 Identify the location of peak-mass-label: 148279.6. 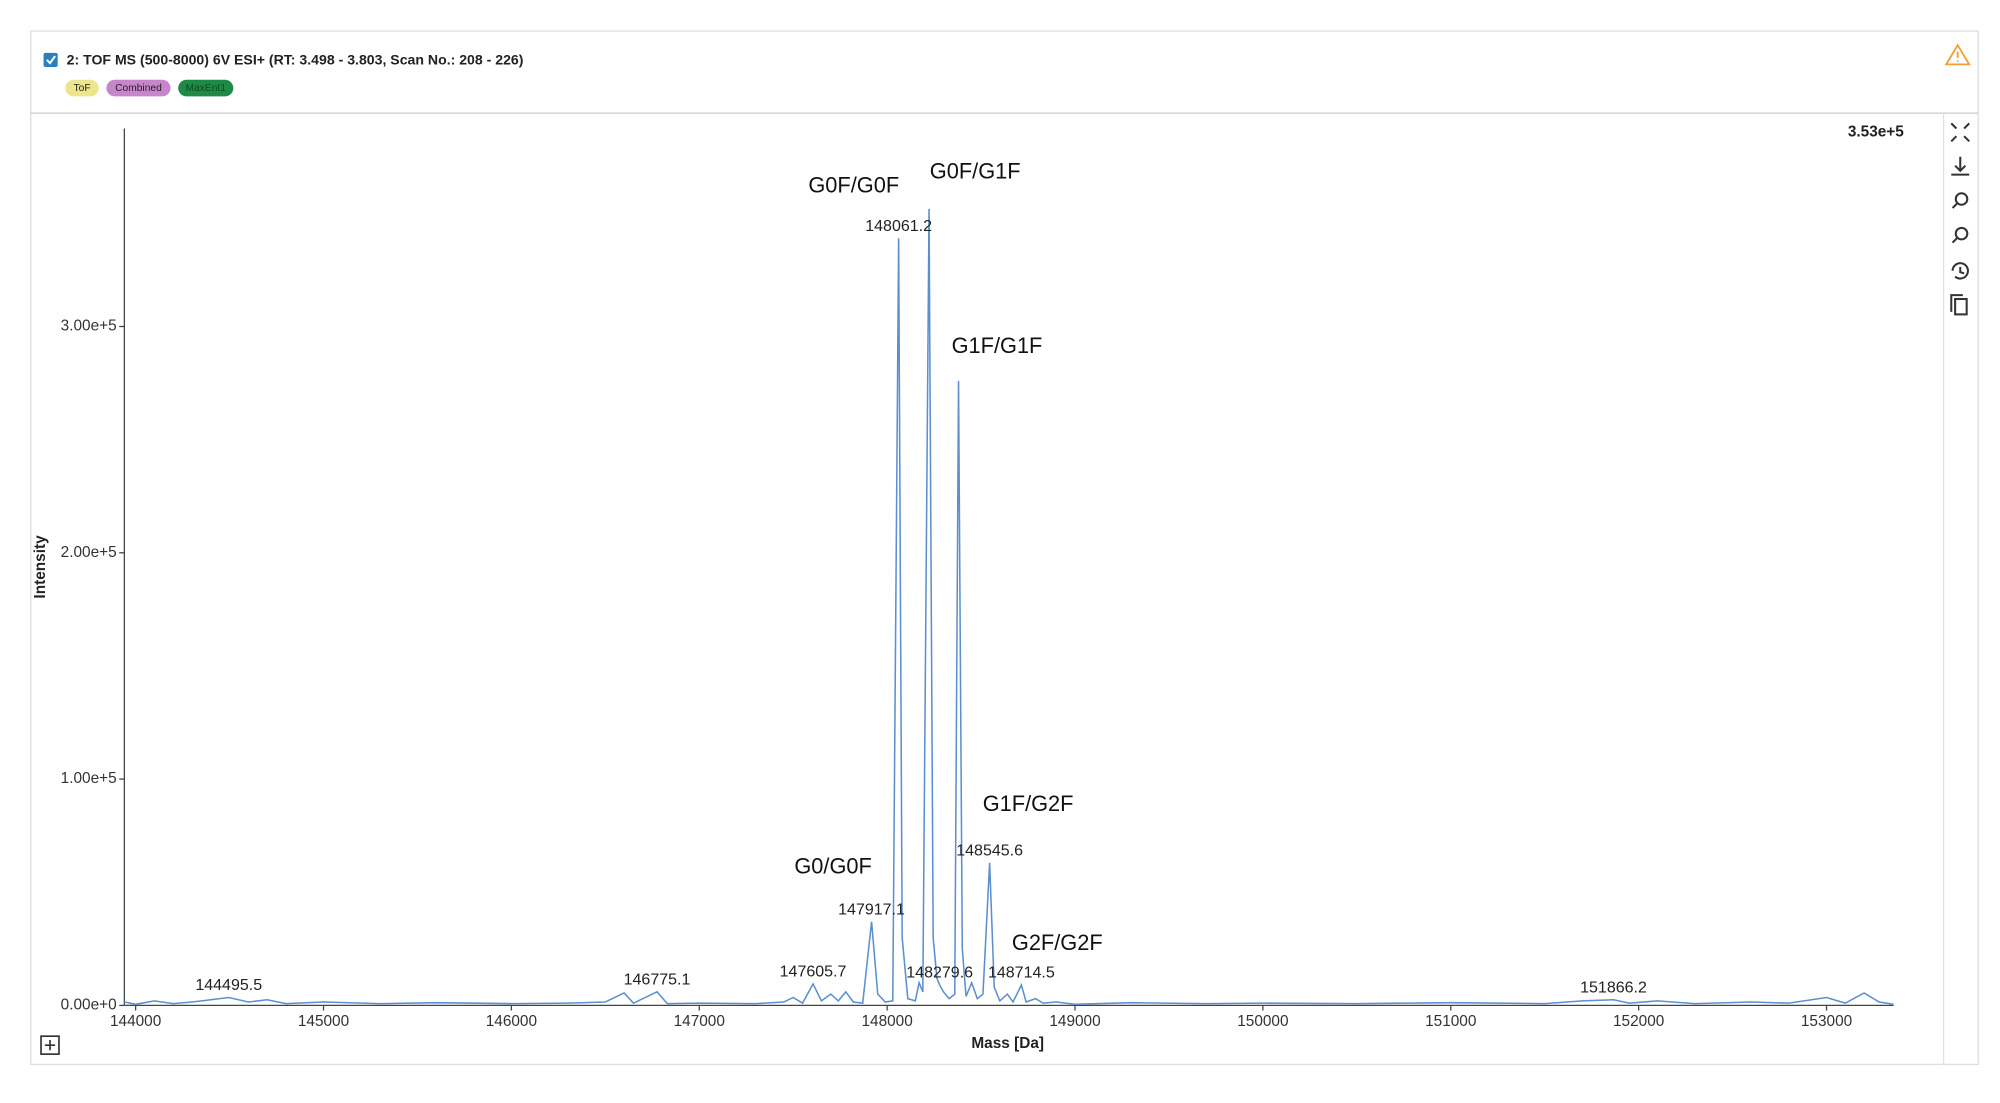
(939, 973).